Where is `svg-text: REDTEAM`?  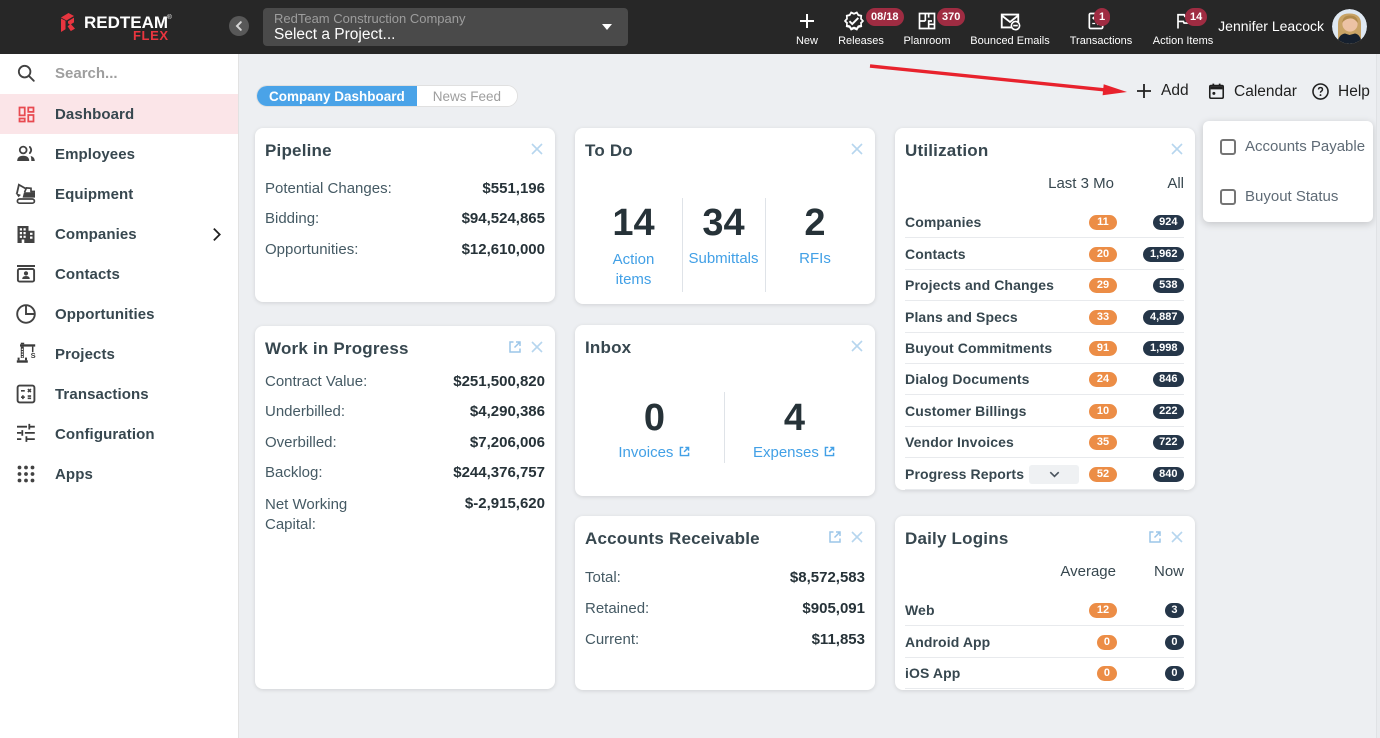
svg-text: REDTEAM is located at coordinates (126, 22).